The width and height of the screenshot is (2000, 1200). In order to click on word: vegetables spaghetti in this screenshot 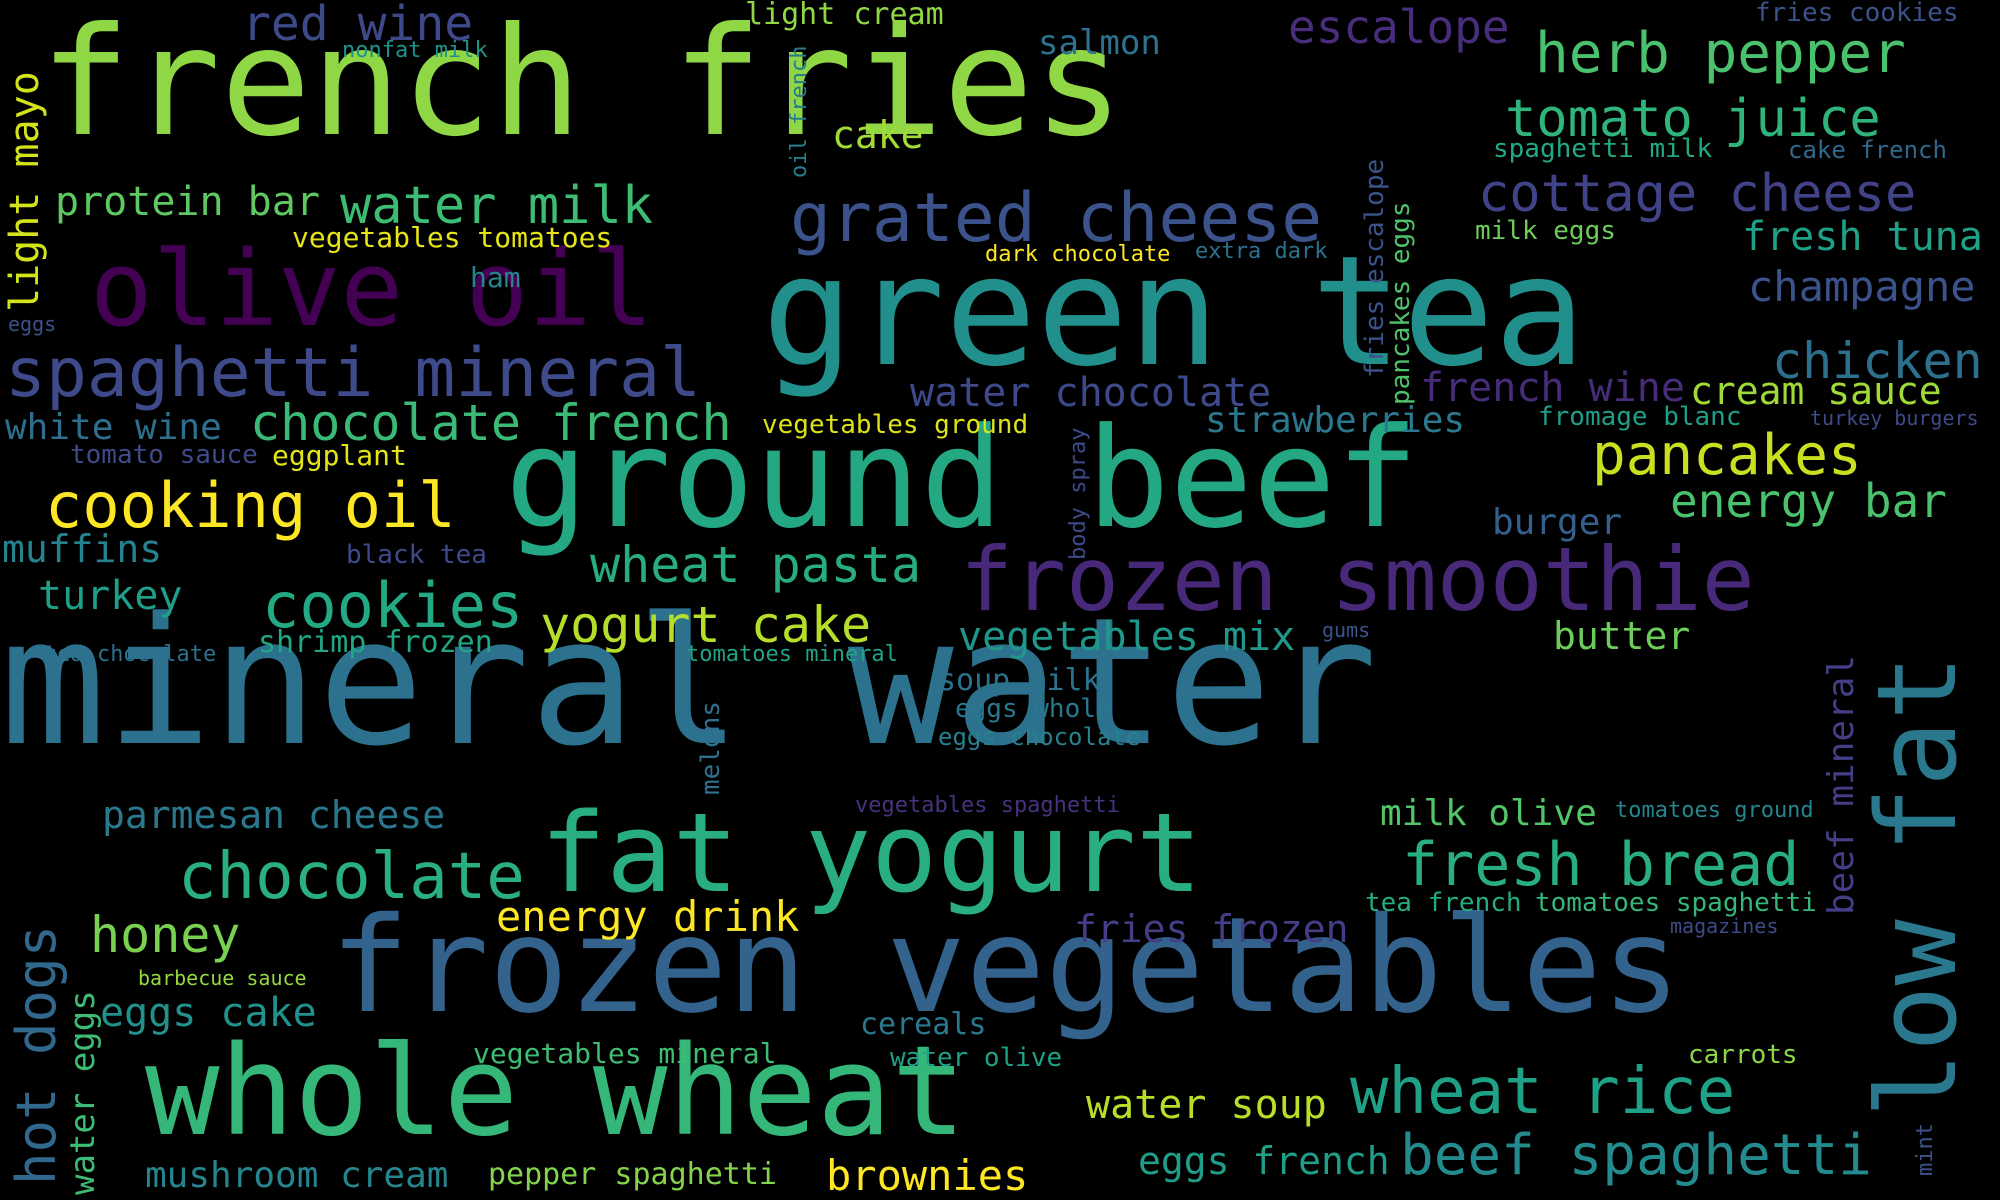, I will do `click(987, 805)`.